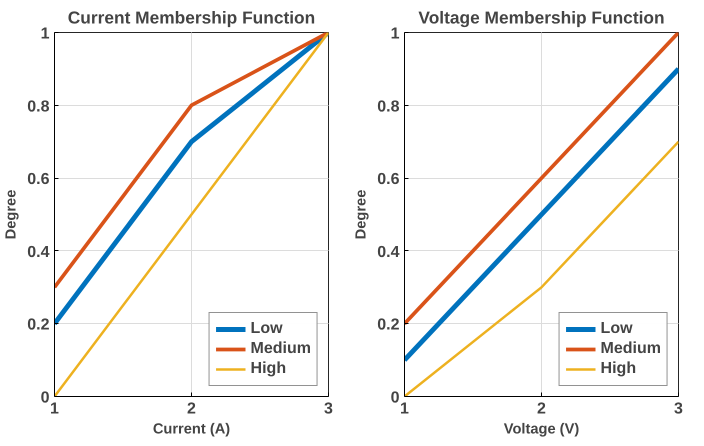 This screenshot has width=704, height=446. What do you see at coordinates (541, 18) in the screenshot?
I see `chart-title: Voltage Membership Function` at bounding box center [541, 18].